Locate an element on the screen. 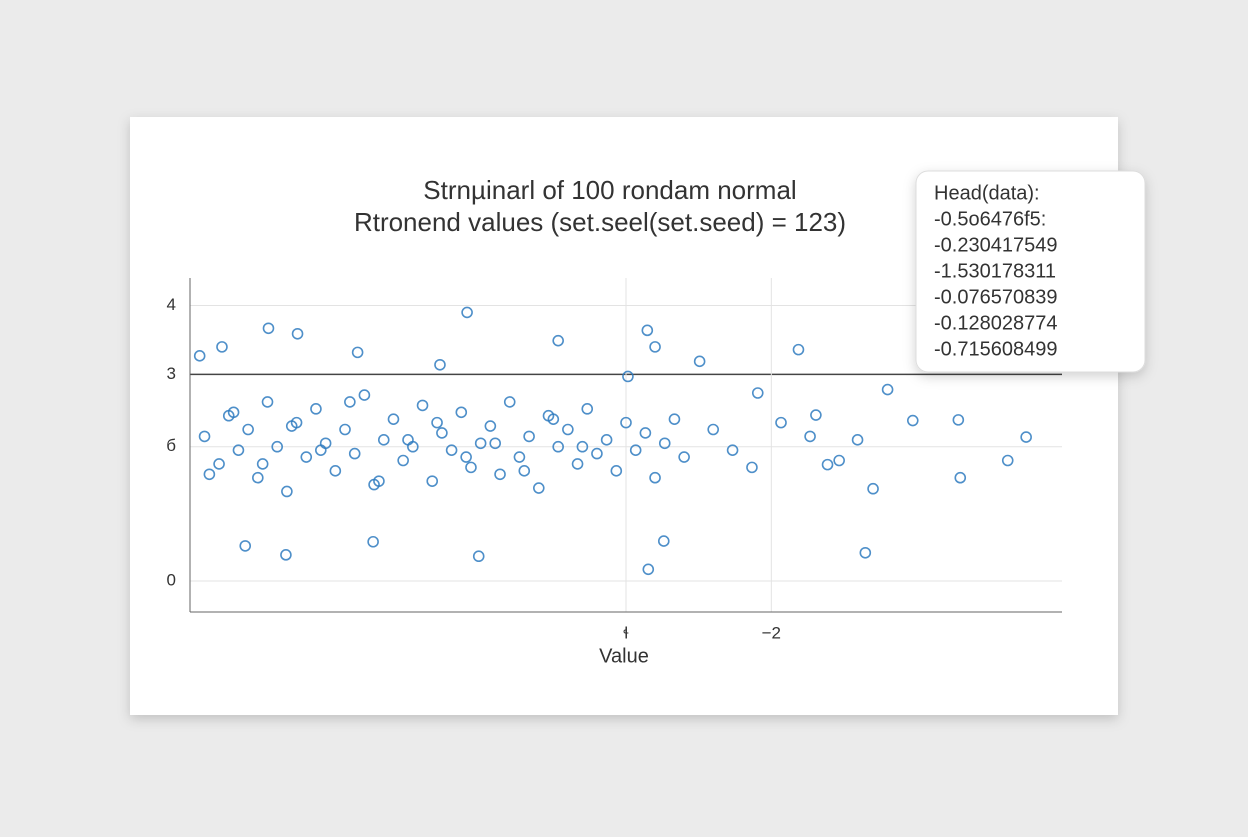 Image resolution: width=1248 pixels, height=837 pixels. head-line: -0.128028774 is located at coordinates (995, 323).